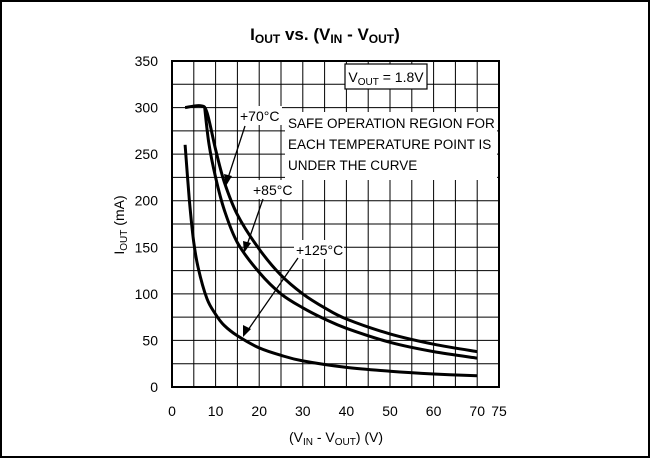 The width and height of the screenshot is (650, 463). I want to click on y-tick-label: 350, so click(147, 61).